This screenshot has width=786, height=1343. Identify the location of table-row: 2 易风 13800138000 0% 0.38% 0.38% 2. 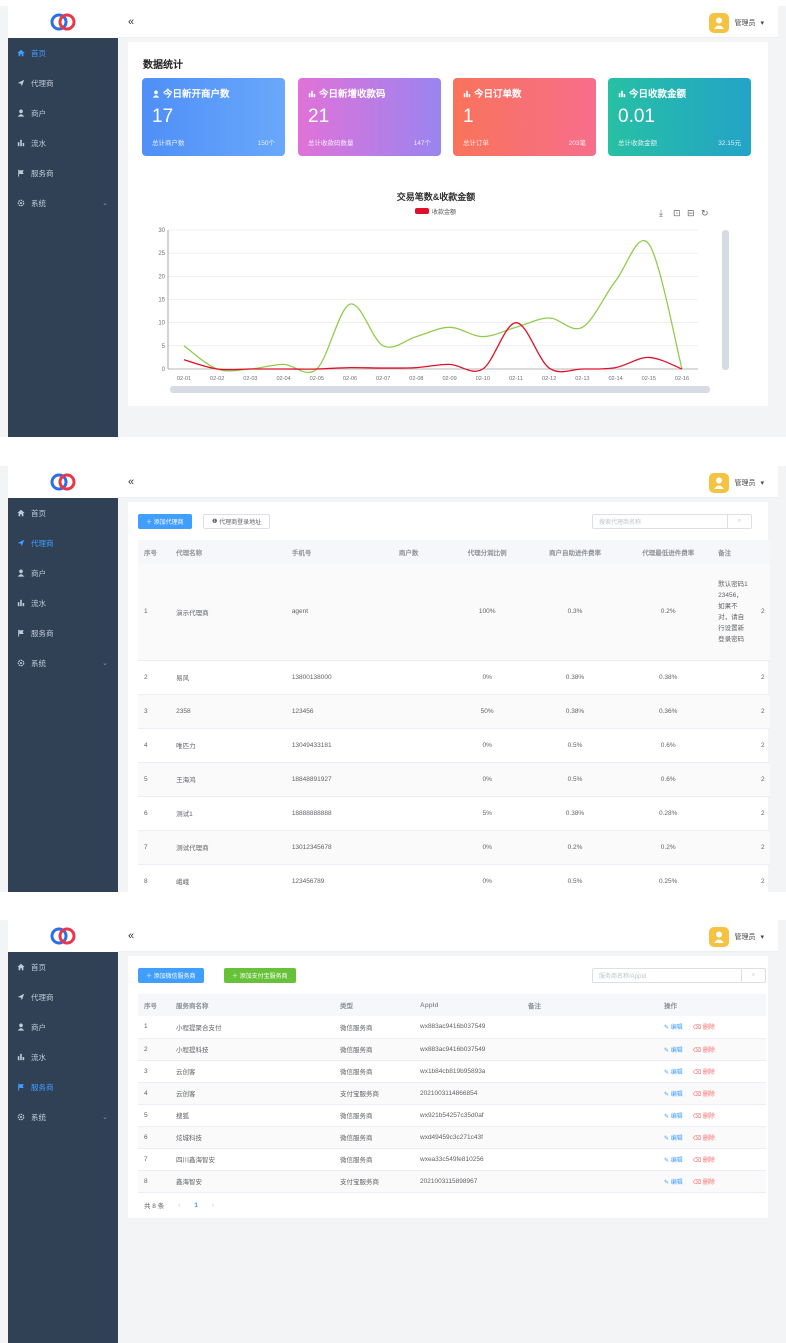
(454, 677).